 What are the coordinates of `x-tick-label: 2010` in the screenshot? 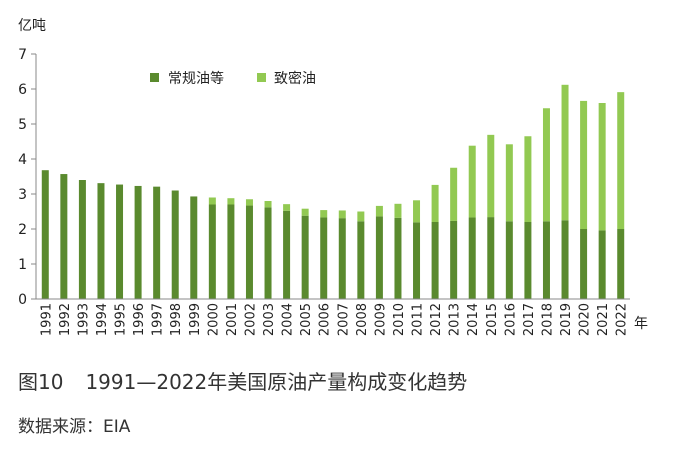 It's located at (399, 319).